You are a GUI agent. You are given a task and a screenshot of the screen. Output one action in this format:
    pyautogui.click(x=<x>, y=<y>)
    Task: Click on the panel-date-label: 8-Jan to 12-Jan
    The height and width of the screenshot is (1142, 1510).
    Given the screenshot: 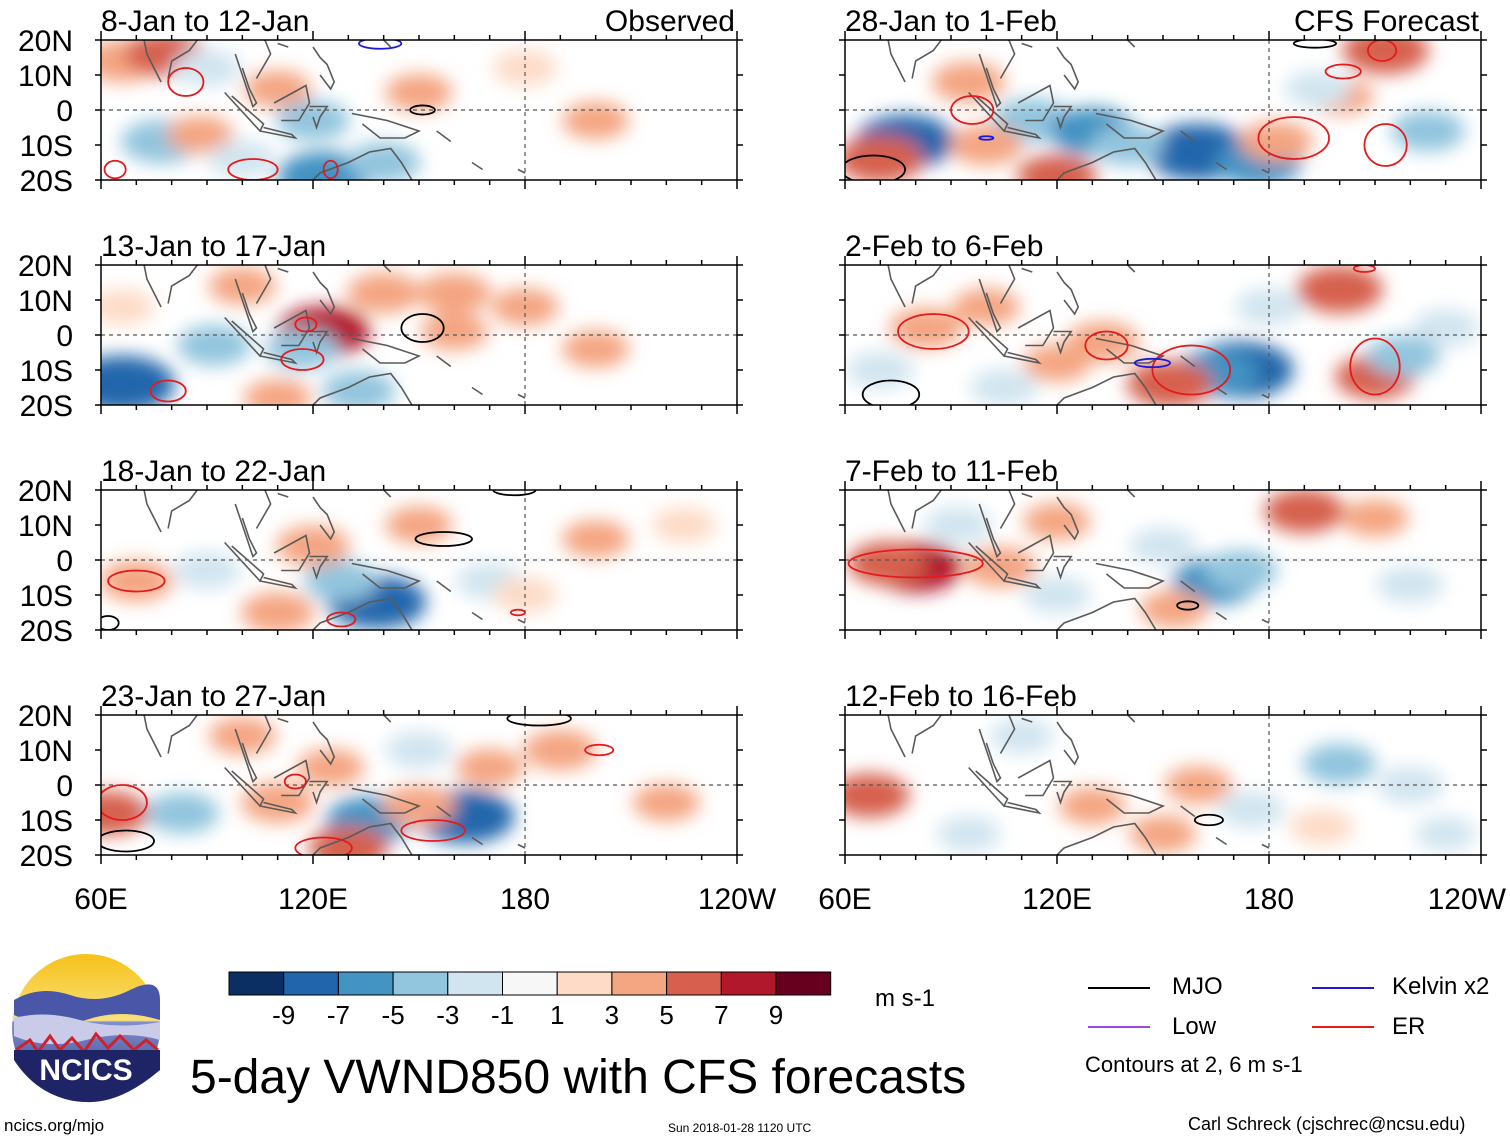 What is the action you would take?
    pyautogui.click(x=205, y=21)
    